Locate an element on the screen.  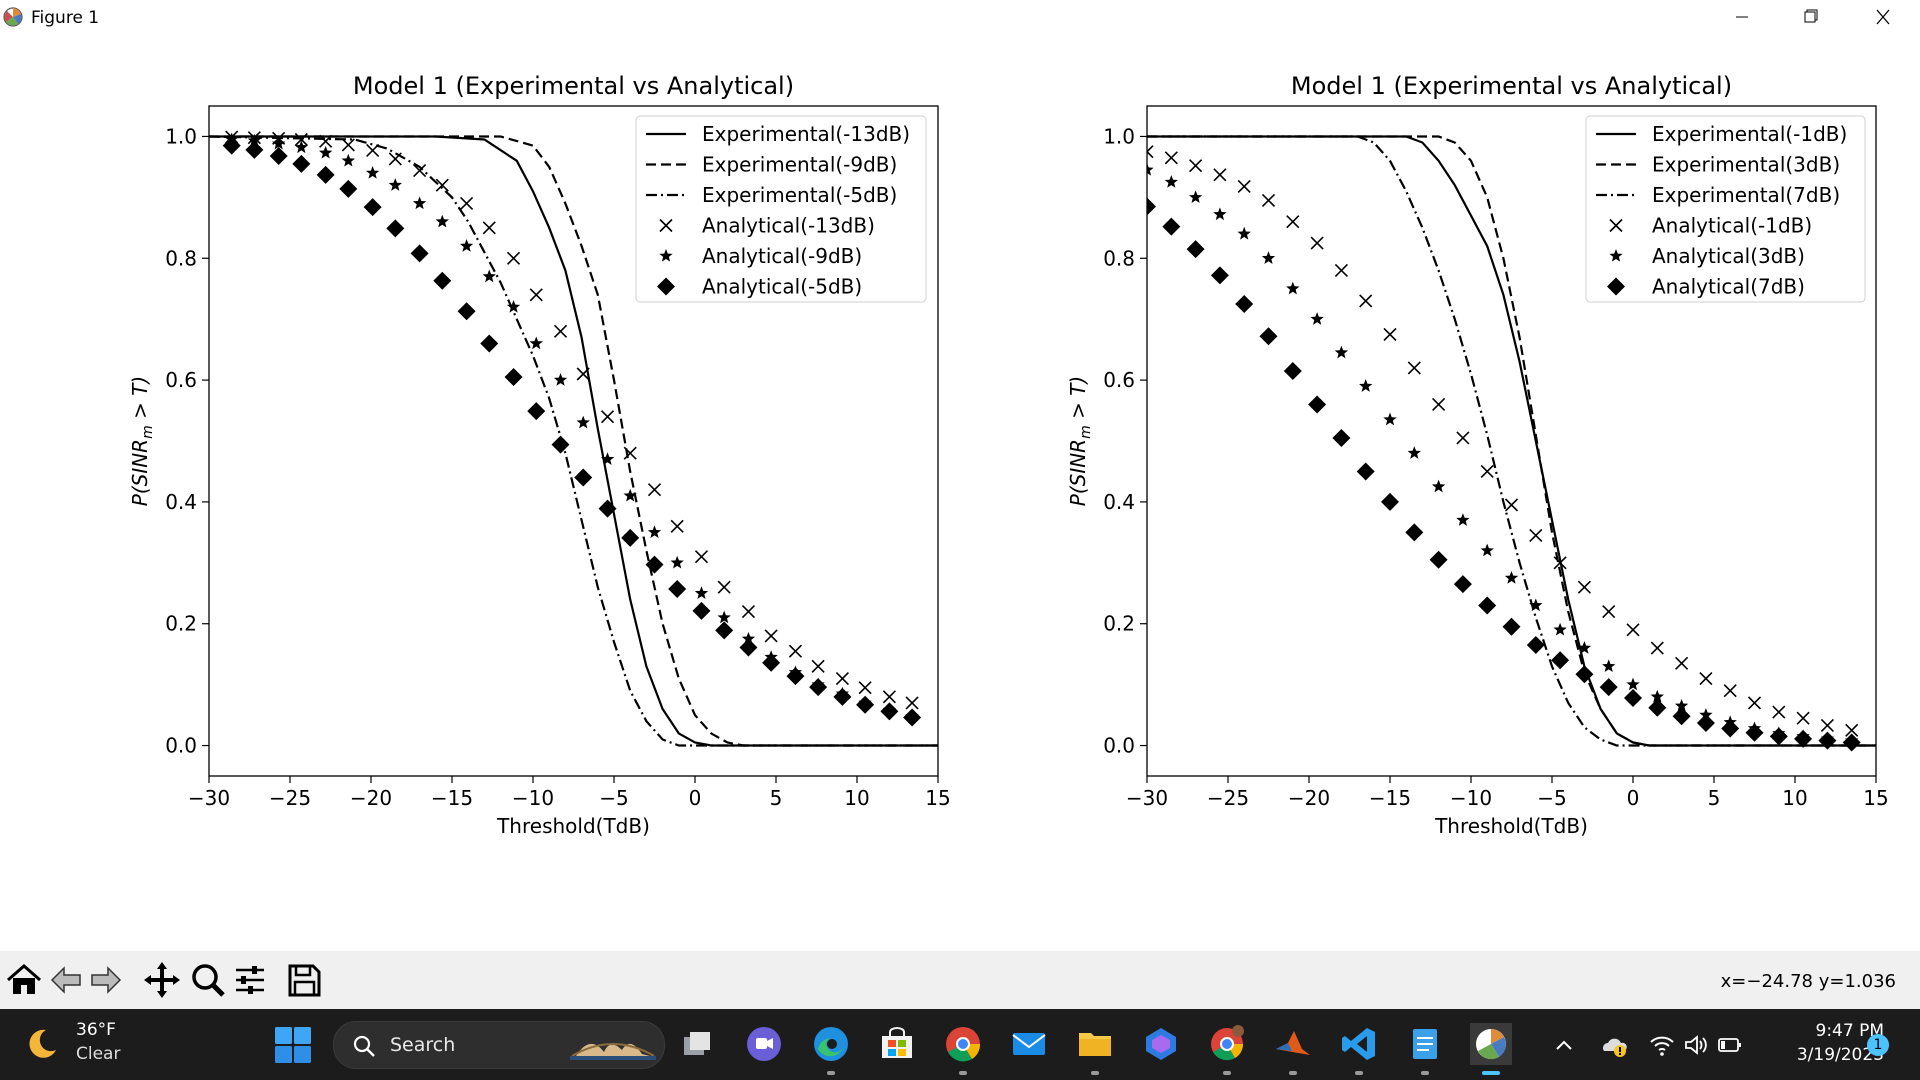
mail-button is located at coordinates (1029, 1044).